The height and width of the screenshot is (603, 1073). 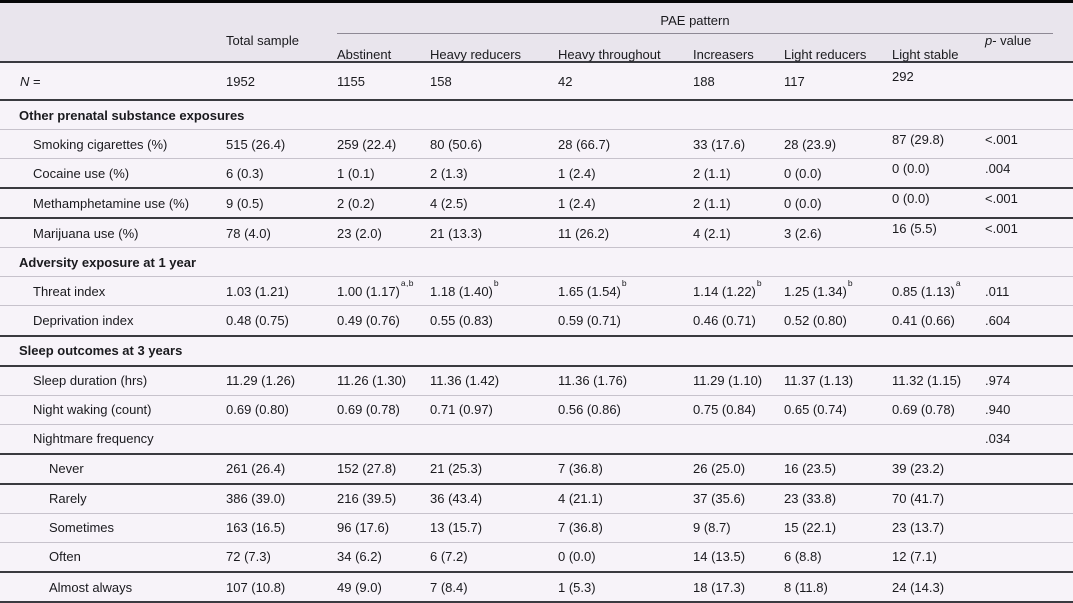 What do you see at coordinates (927, 381) in the screenshot?
I see `cell-light-stable: 11.32 (1.15)` at bounding box center [927, 381].